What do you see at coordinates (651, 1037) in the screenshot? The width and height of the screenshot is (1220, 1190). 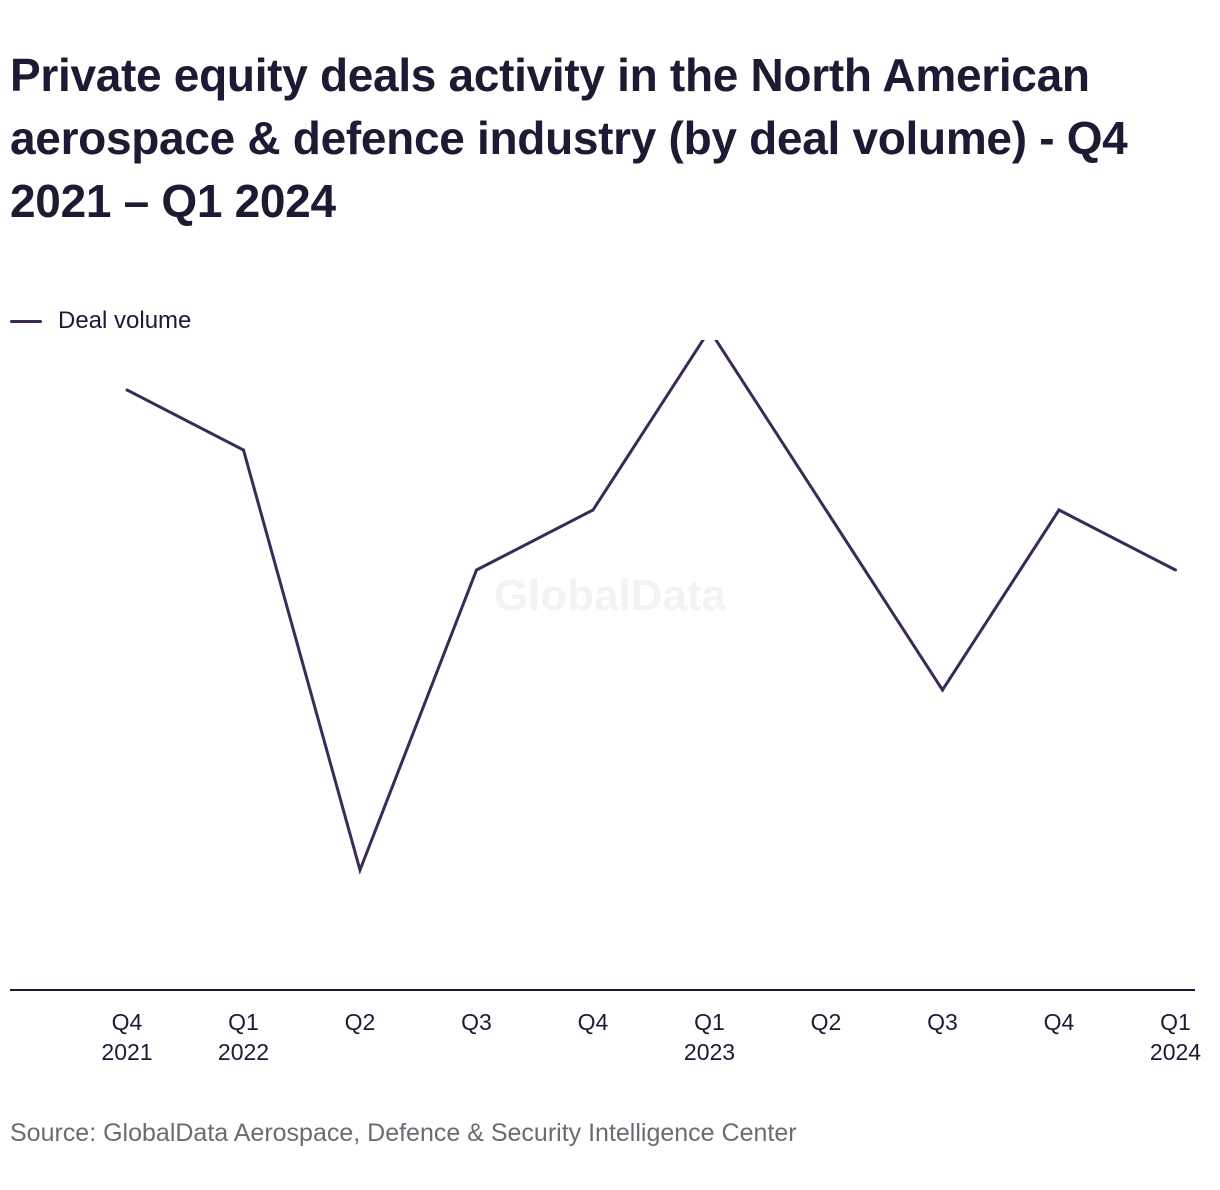 I see `x-tick-labels: Q4 2021 Q1 2022 Q2 Q3 Q4 Q1 2023 Q2 Q3 Q4 Q1 2024` at bounding box center [651, 1037].